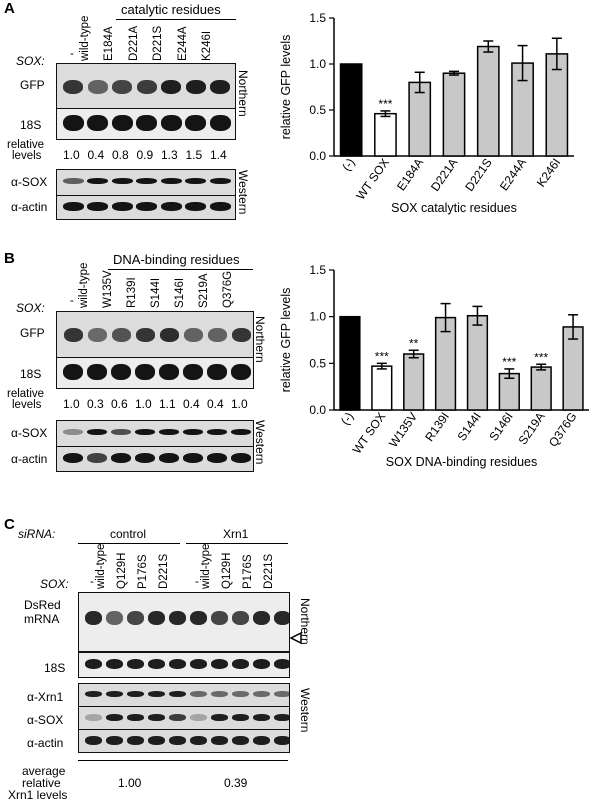 The width and height of the screenshot is (606, 802). Describe the element at coordinates (206, 566) in the screenshot. I see `lane-label: wild-type` at that location.